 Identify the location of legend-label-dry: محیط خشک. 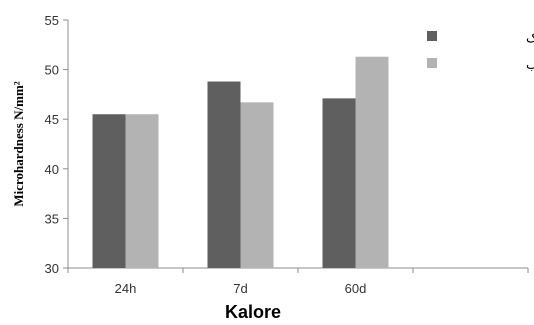
(530, 38).